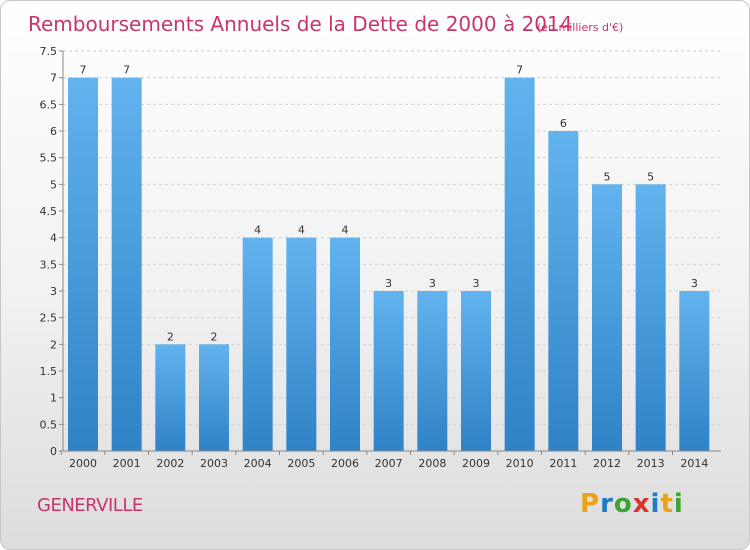 Image resolution: width=750 pixels, height=550 pixels. I want to click on y-tick-label: 5.5, so click(49, 158).